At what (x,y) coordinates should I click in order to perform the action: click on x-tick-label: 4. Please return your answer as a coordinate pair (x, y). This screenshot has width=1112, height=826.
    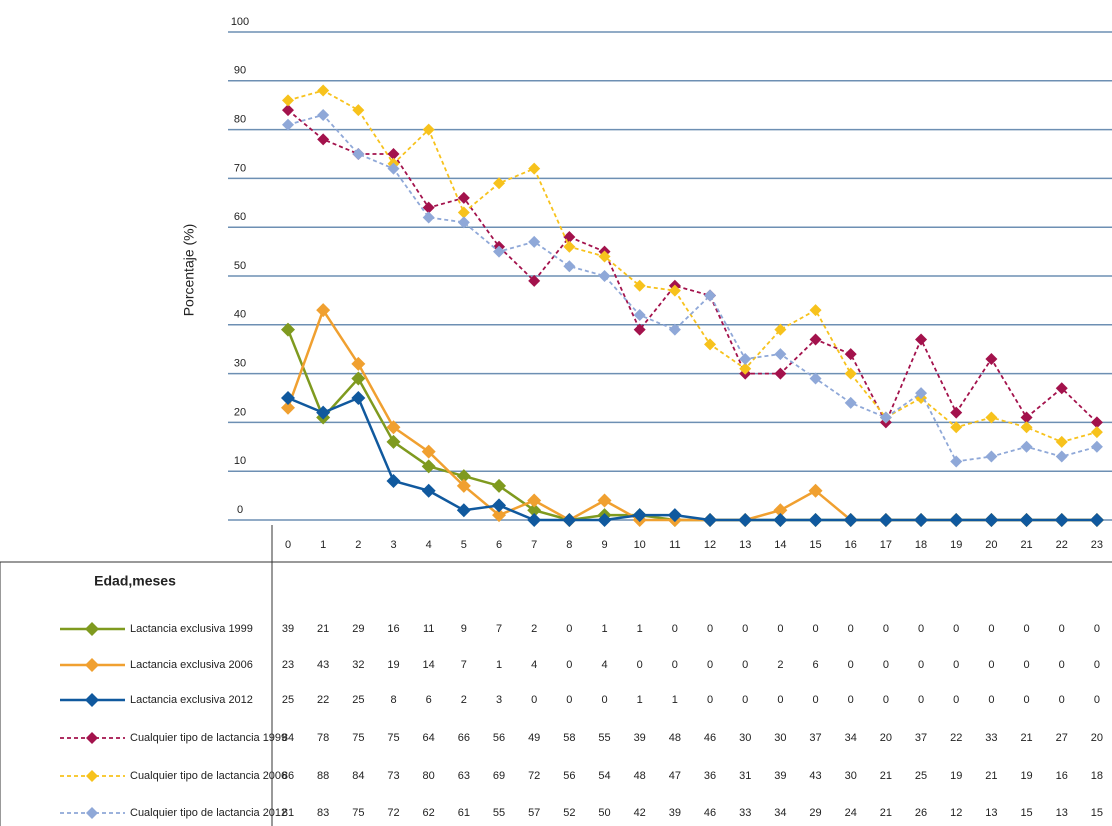
    Looking at the image, I should click on (429, 545).